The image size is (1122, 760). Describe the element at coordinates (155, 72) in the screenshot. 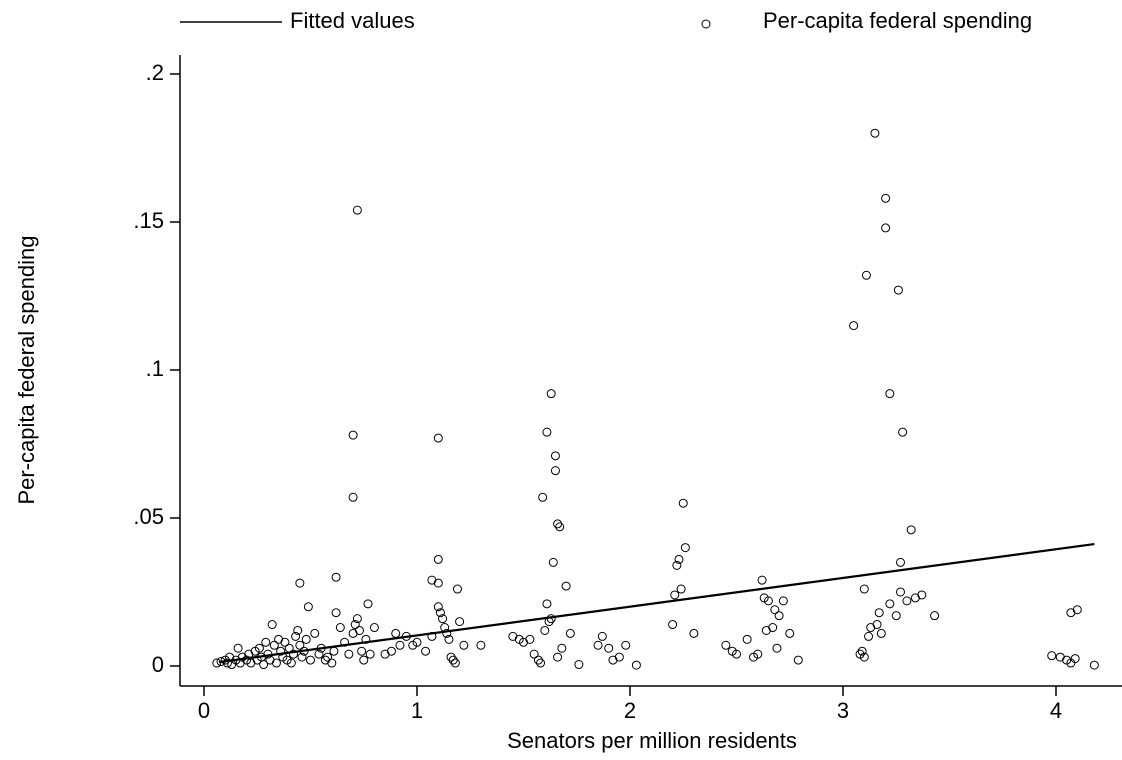

I see `y-tick-label: .2` at that location.